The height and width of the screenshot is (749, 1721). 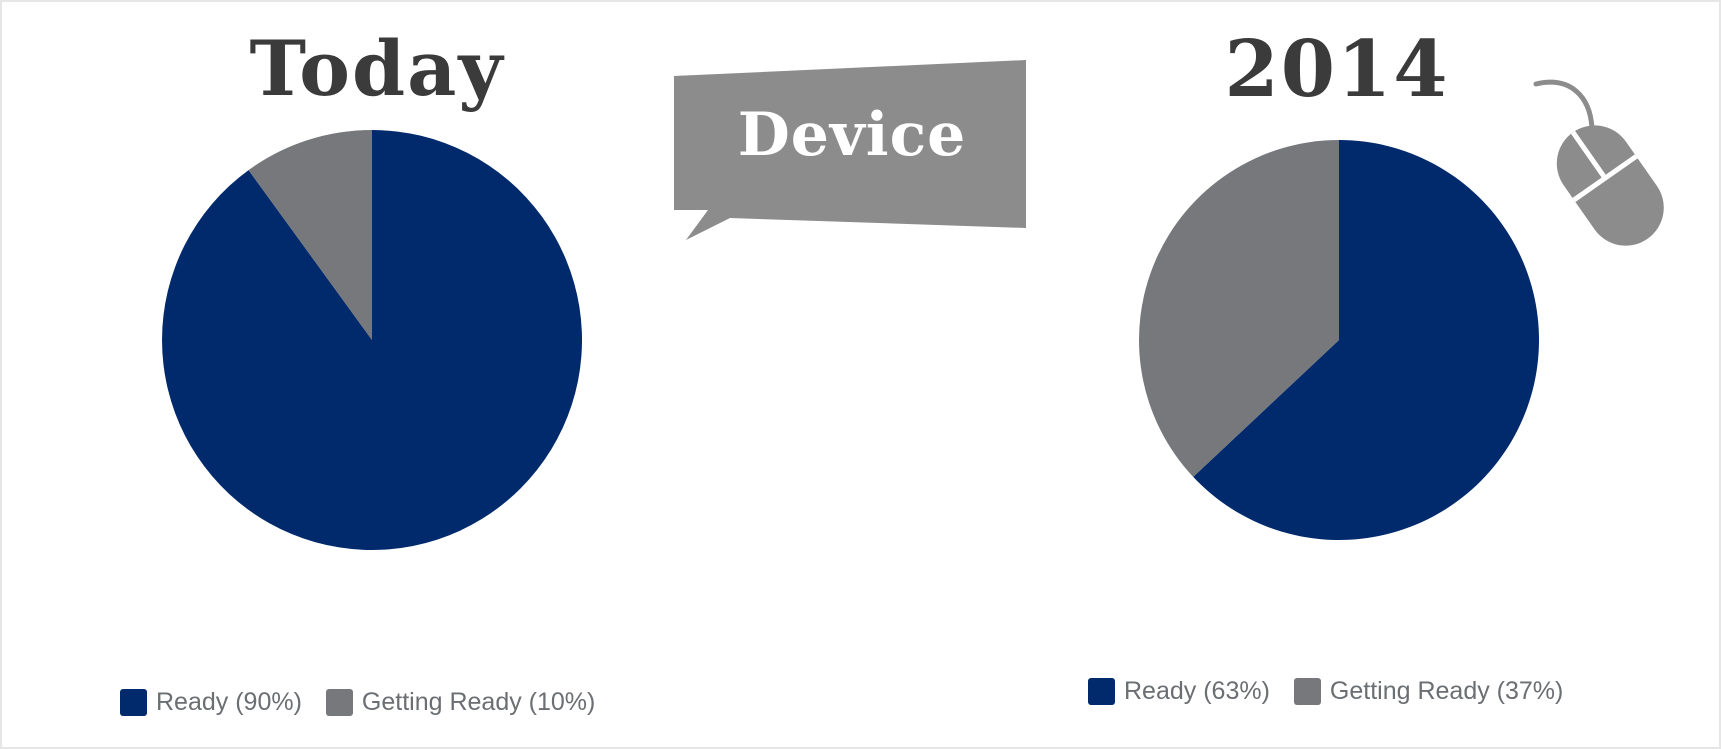 I want to click on legend-label-getting-ready: Getting Ready (37%), so click(x=1446, y=691).